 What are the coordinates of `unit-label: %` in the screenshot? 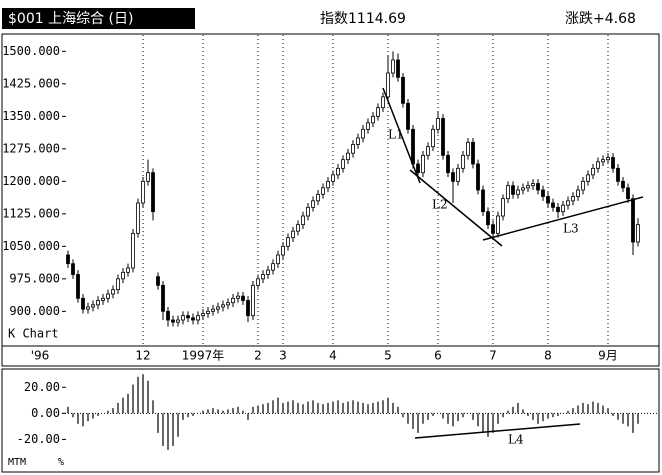 It's located at (61, 462).